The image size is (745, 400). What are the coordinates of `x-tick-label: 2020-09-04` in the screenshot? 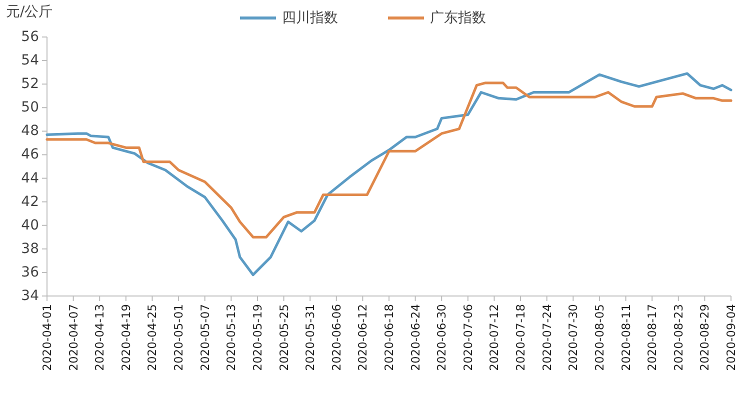 It's located at (731, 337).